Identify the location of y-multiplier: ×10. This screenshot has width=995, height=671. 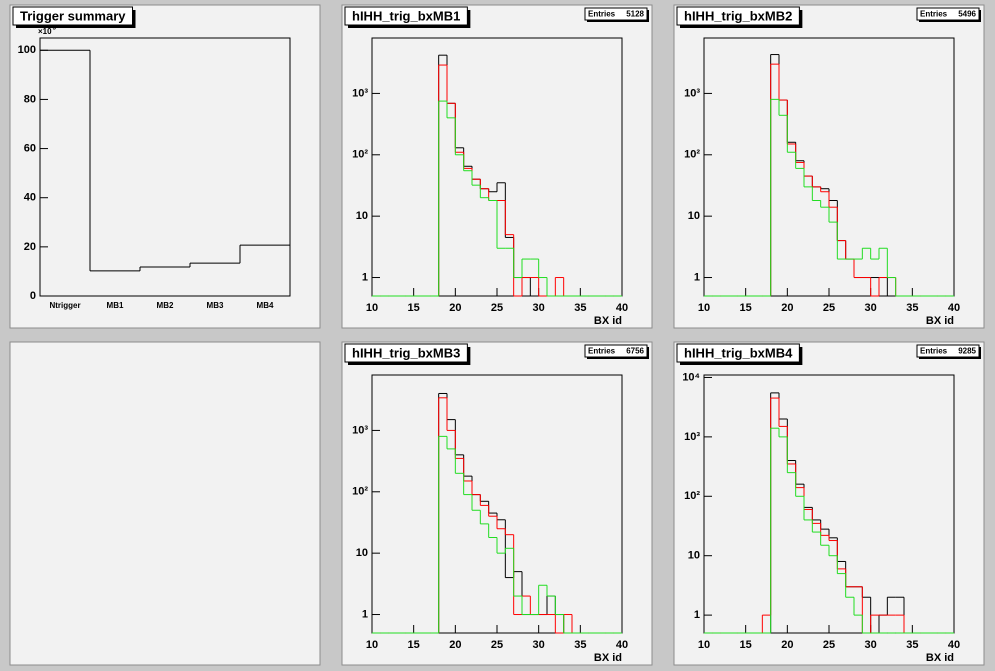
(45, 31).